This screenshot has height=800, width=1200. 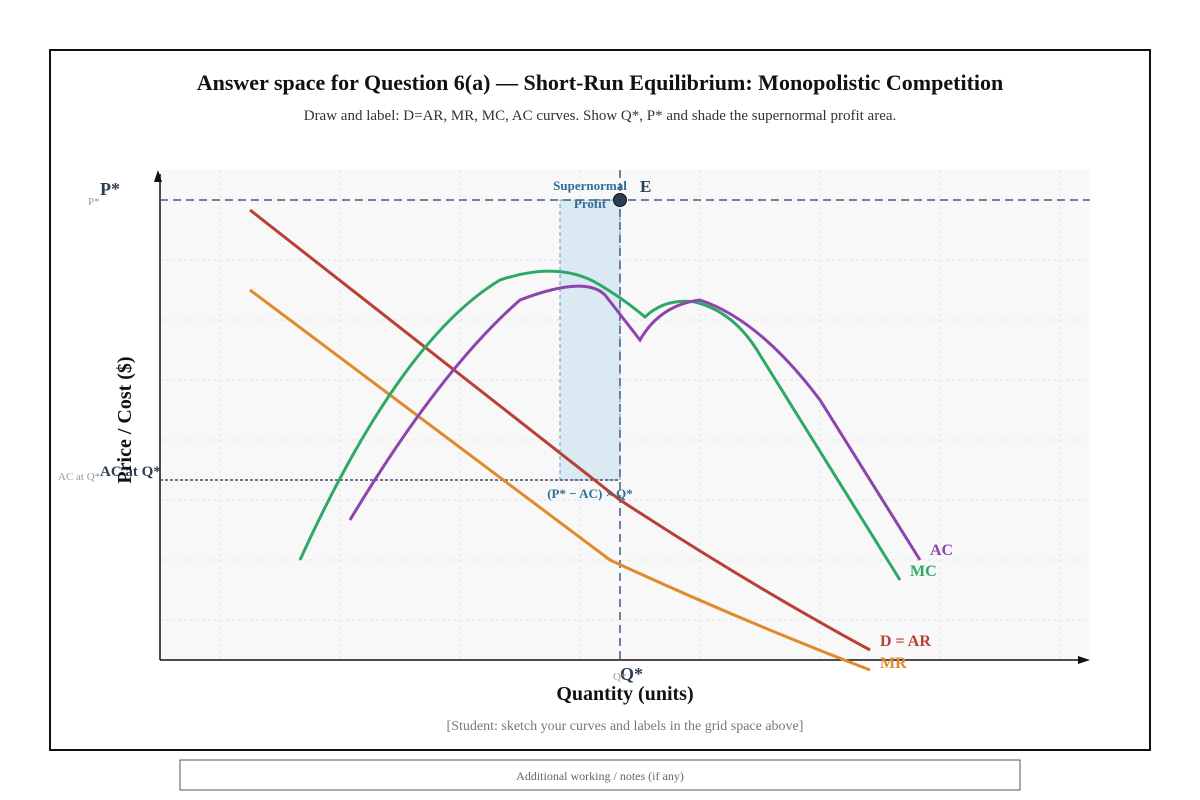 What do you see at coordinates (941, 550) in the screenshot?
I see `ac-label: AC` at bounding box center [941, 550].